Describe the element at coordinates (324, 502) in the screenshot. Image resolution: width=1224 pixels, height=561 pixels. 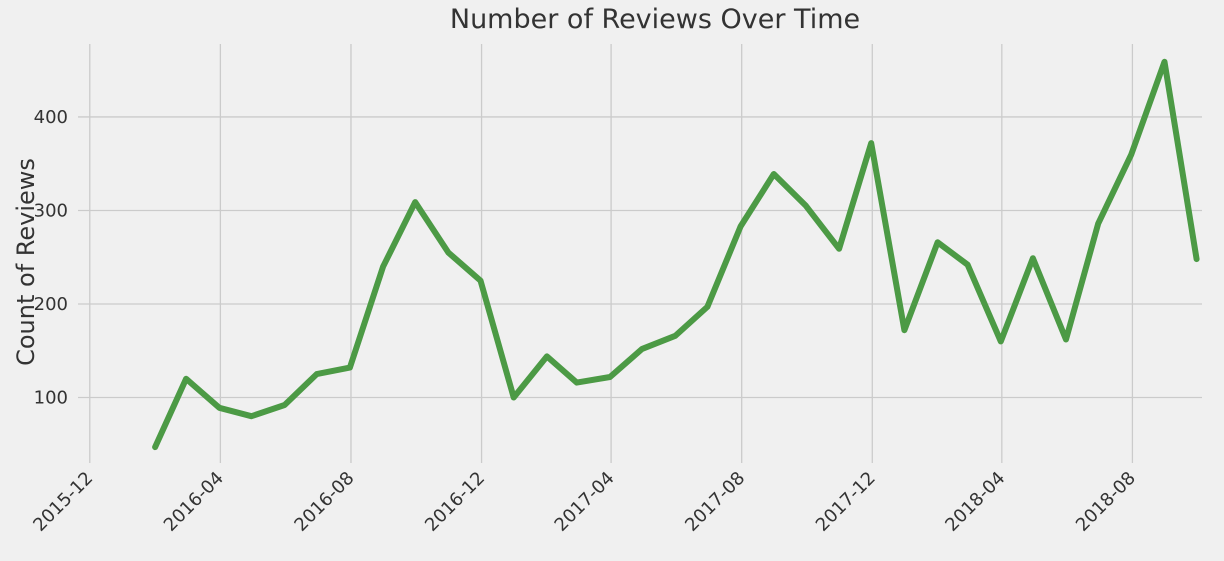
I see `x-tick-label: 2016-08` at that location.